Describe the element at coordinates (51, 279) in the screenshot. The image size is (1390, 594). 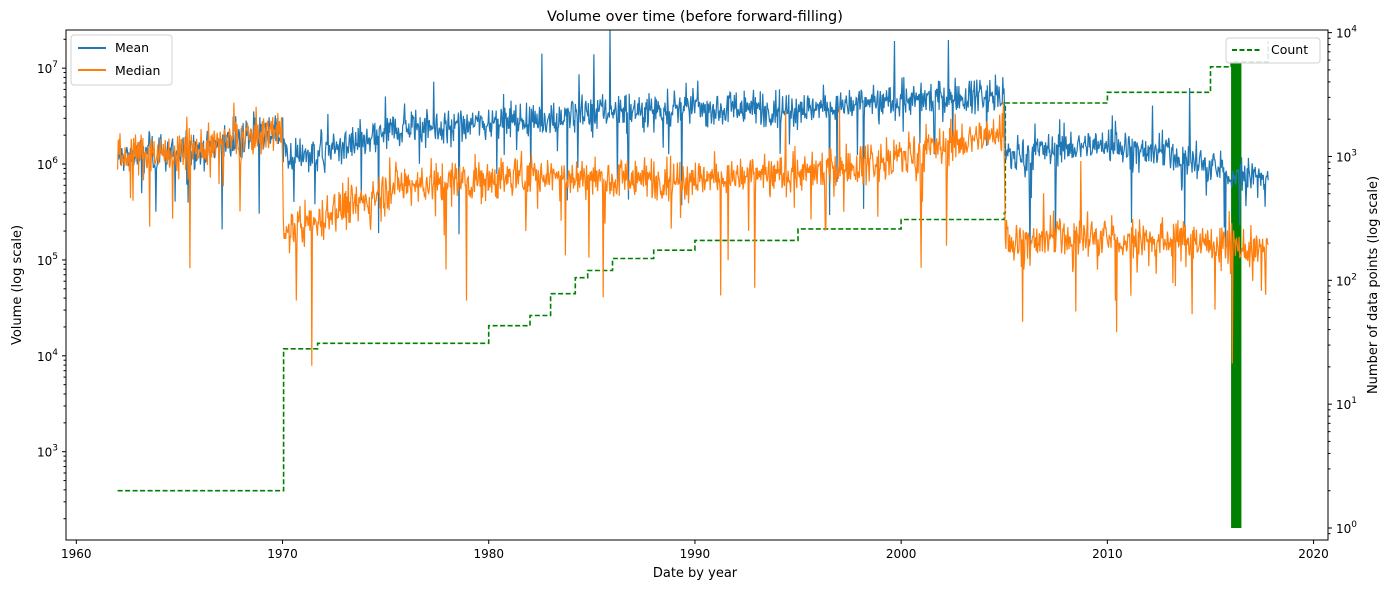
I see `y-axis-left: 10³ 10⁴ 10⁵ 10⁶ 10⁷` at that location.